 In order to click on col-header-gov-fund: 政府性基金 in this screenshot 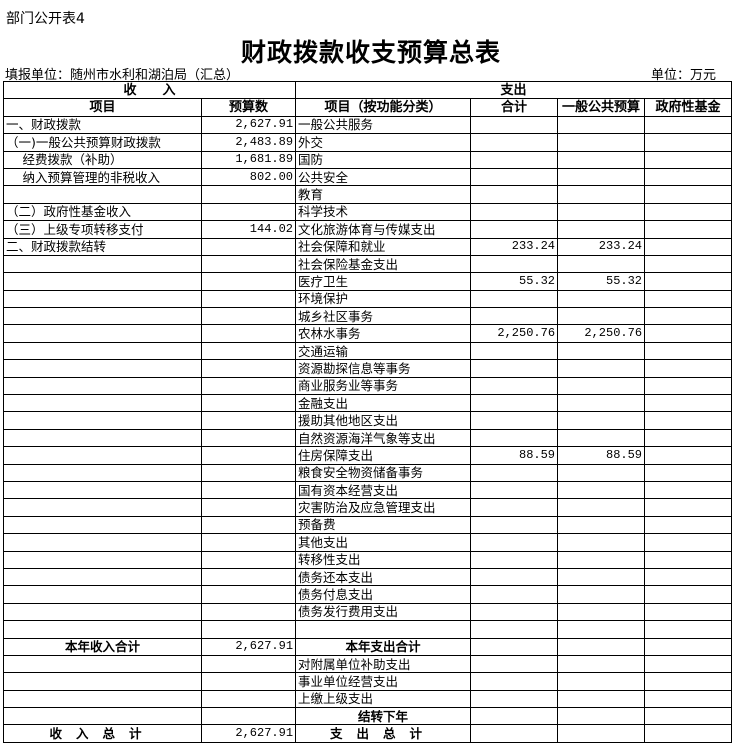, I will do `click(688, 107)`.